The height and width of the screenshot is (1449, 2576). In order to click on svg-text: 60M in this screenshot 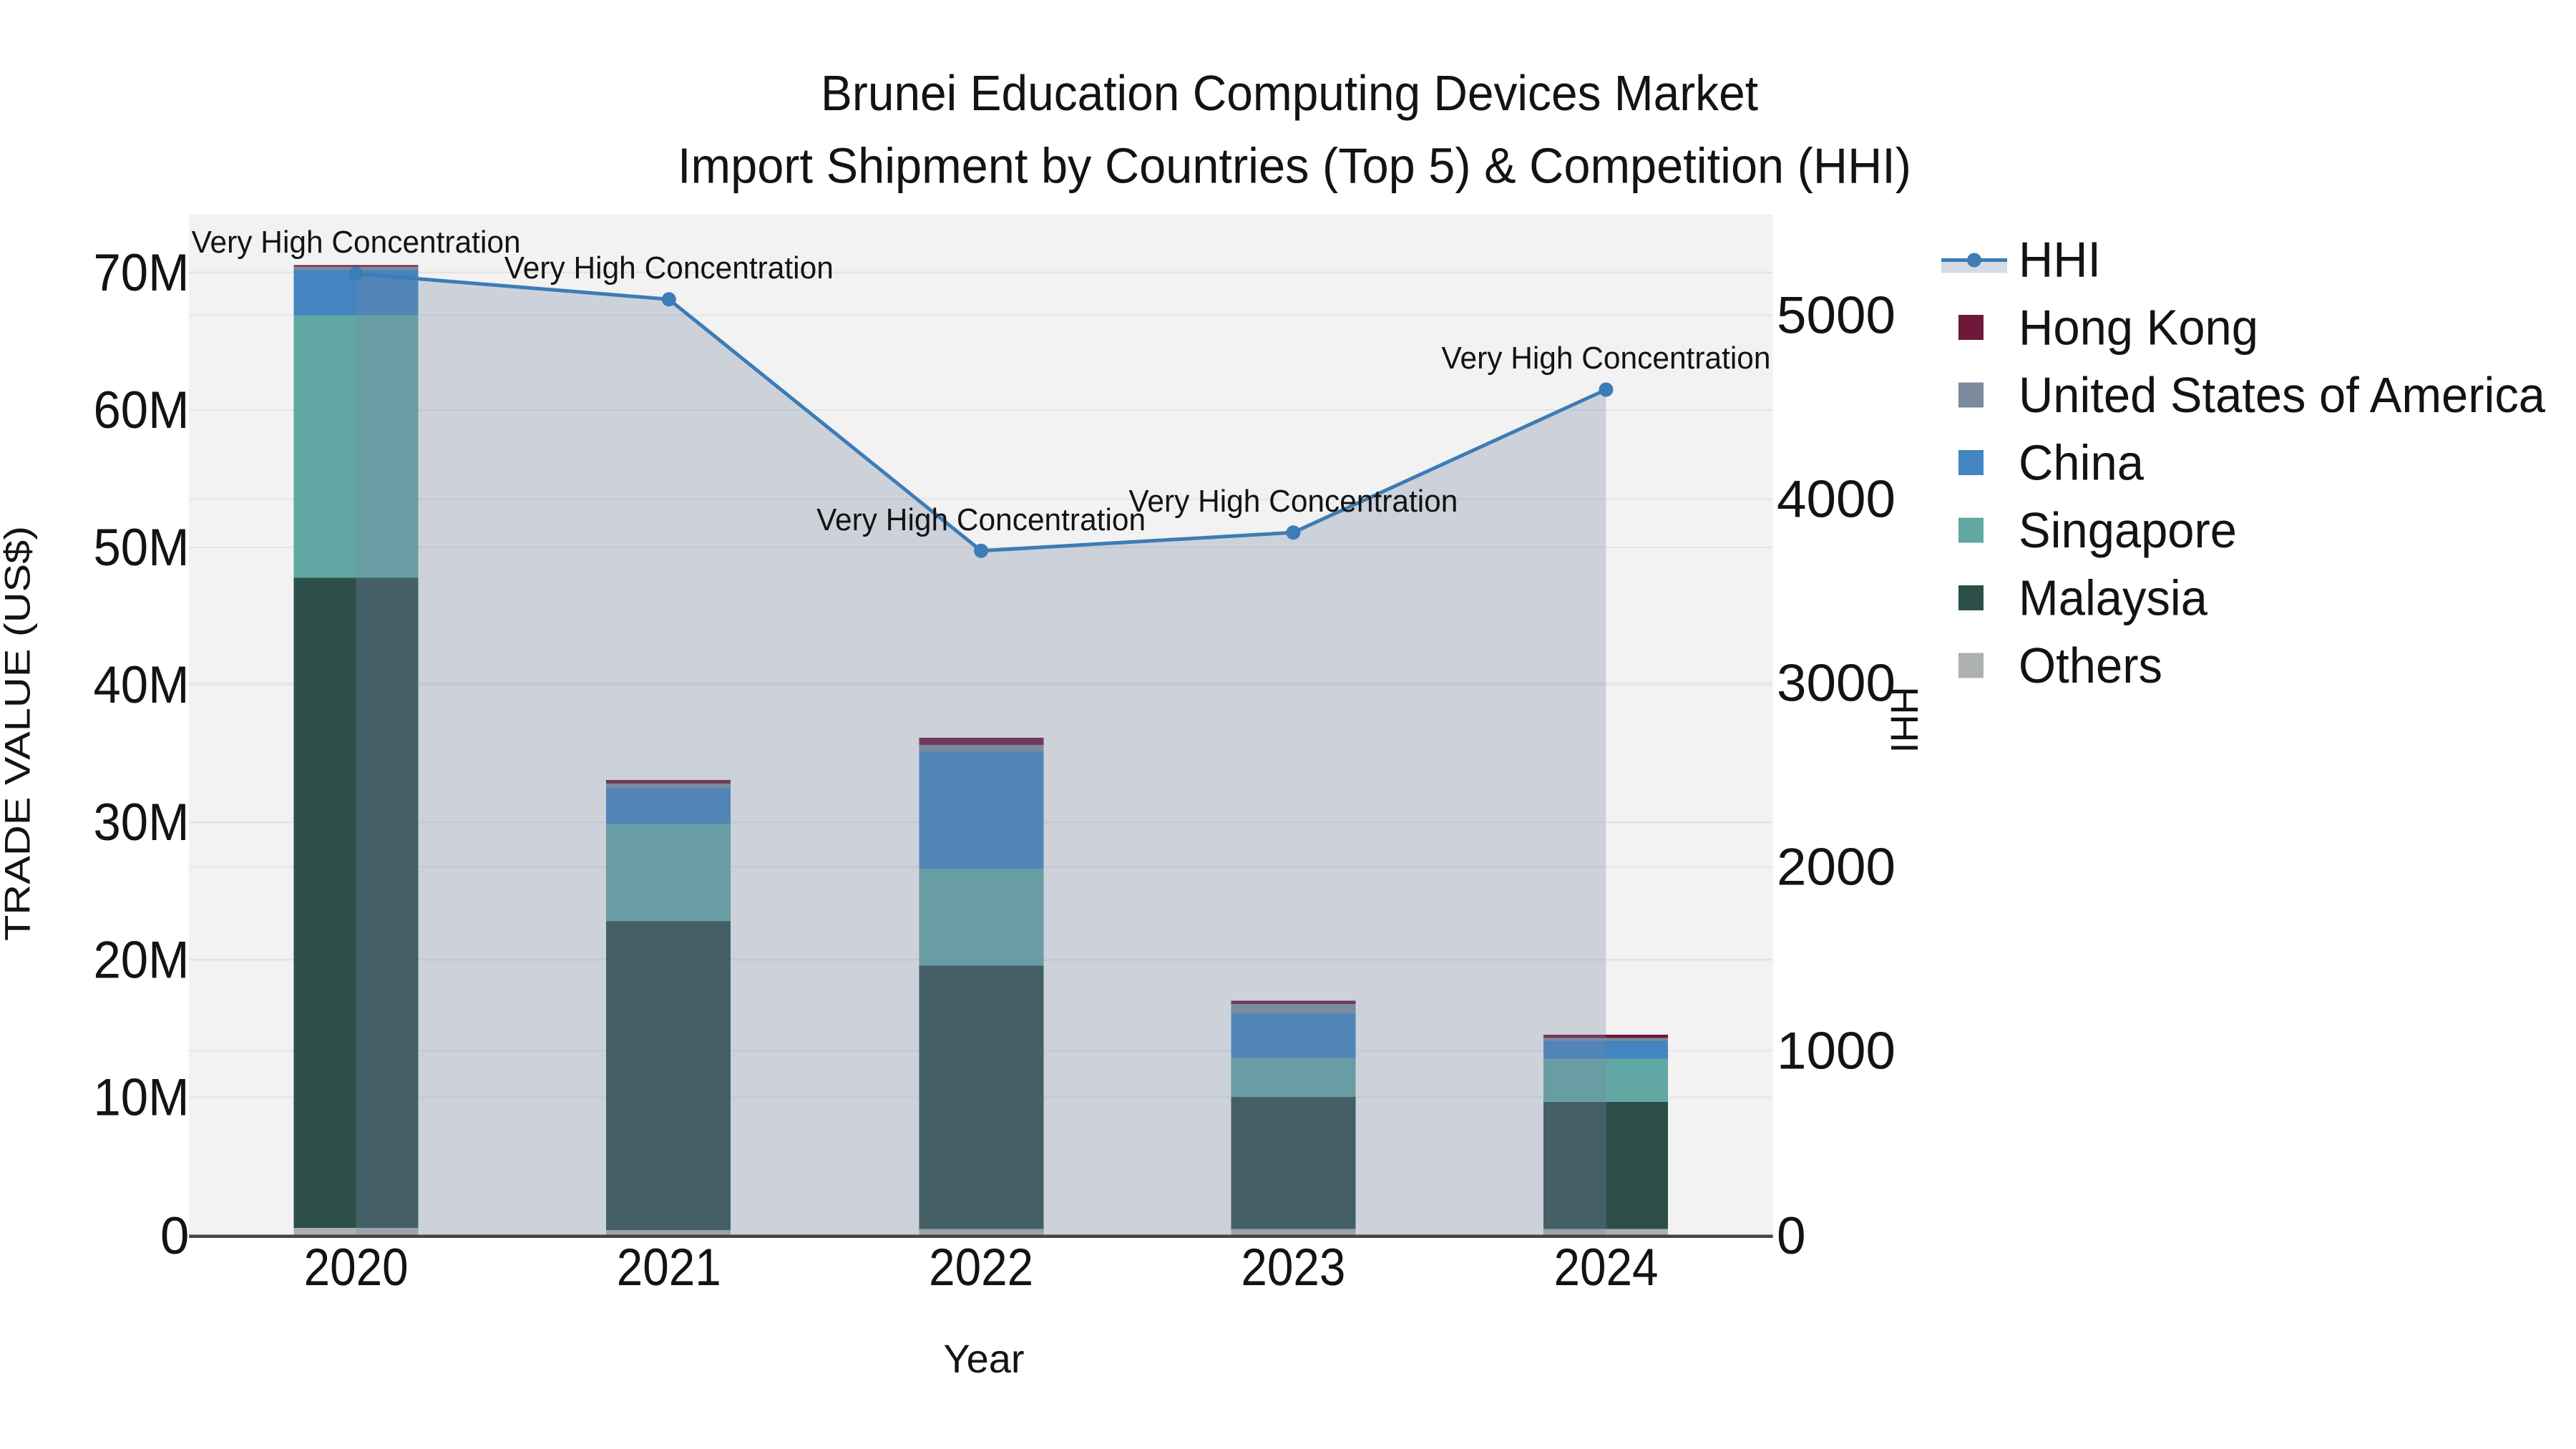, I will do `click(142, 410)`.